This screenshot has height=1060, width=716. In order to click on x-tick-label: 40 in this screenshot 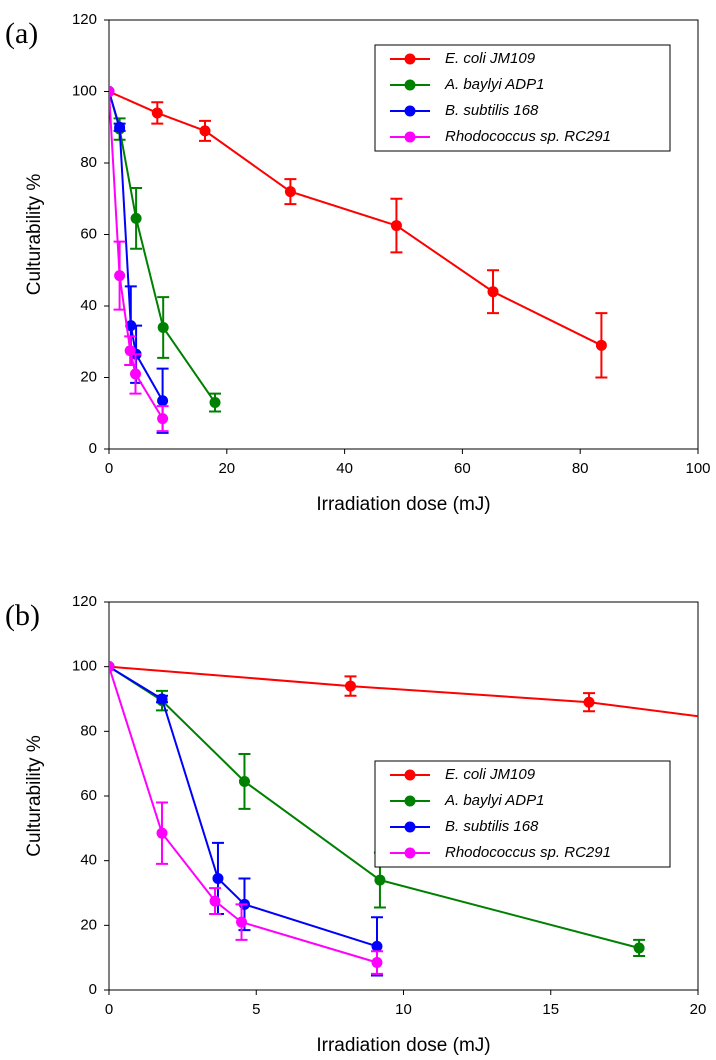, I will do `click(344, 468)`.